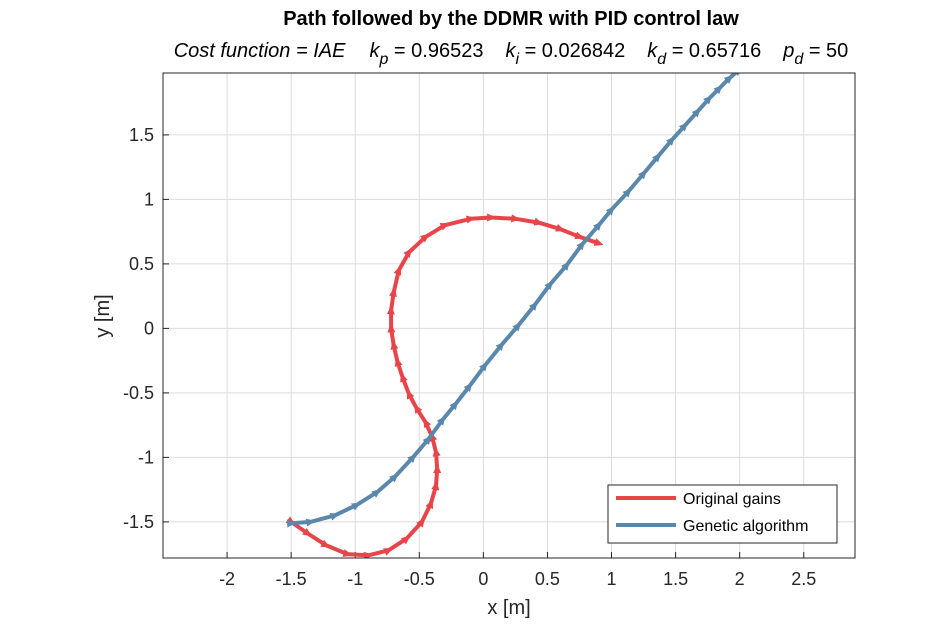  What do you see at coordinates (740, 579) in the screenshot?
I see `x-tick-label: 2` at bounding box center [740, 579].